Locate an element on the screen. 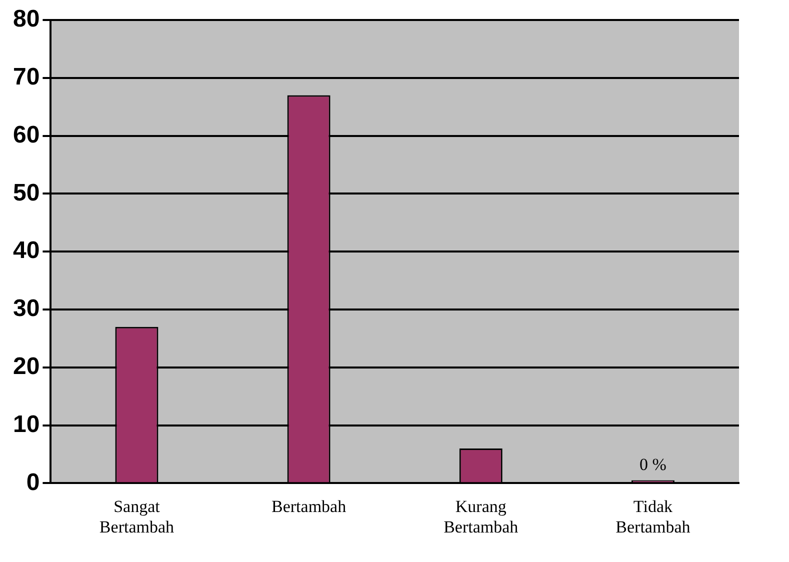  data-label: 0 % is located at coordinates (653, 464).